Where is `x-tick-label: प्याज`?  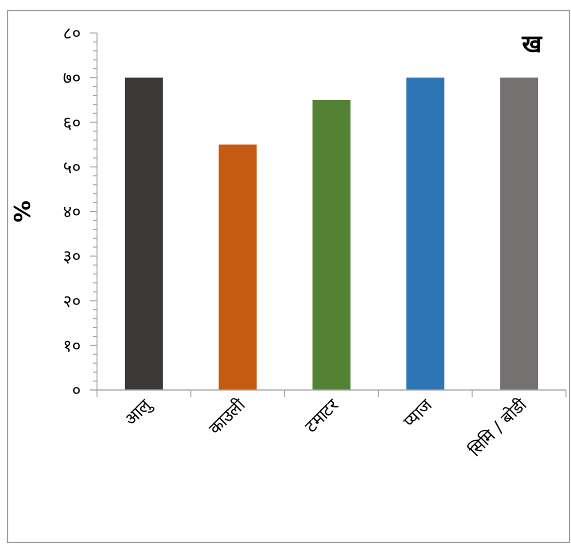
x-tick-label: प्याज is located at coordinates (418, 413).